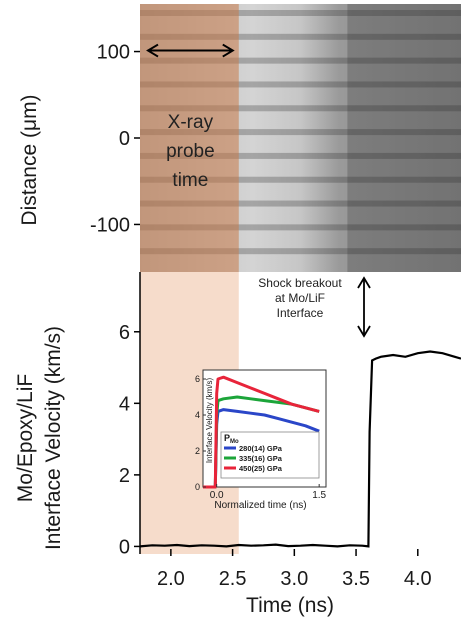 The width and height of the screenshot is (461, 629). I want to click on bottom-y-axis-label: Mo/Epoxy/LiF Interface Velocity (km/s), so click(39, 438).